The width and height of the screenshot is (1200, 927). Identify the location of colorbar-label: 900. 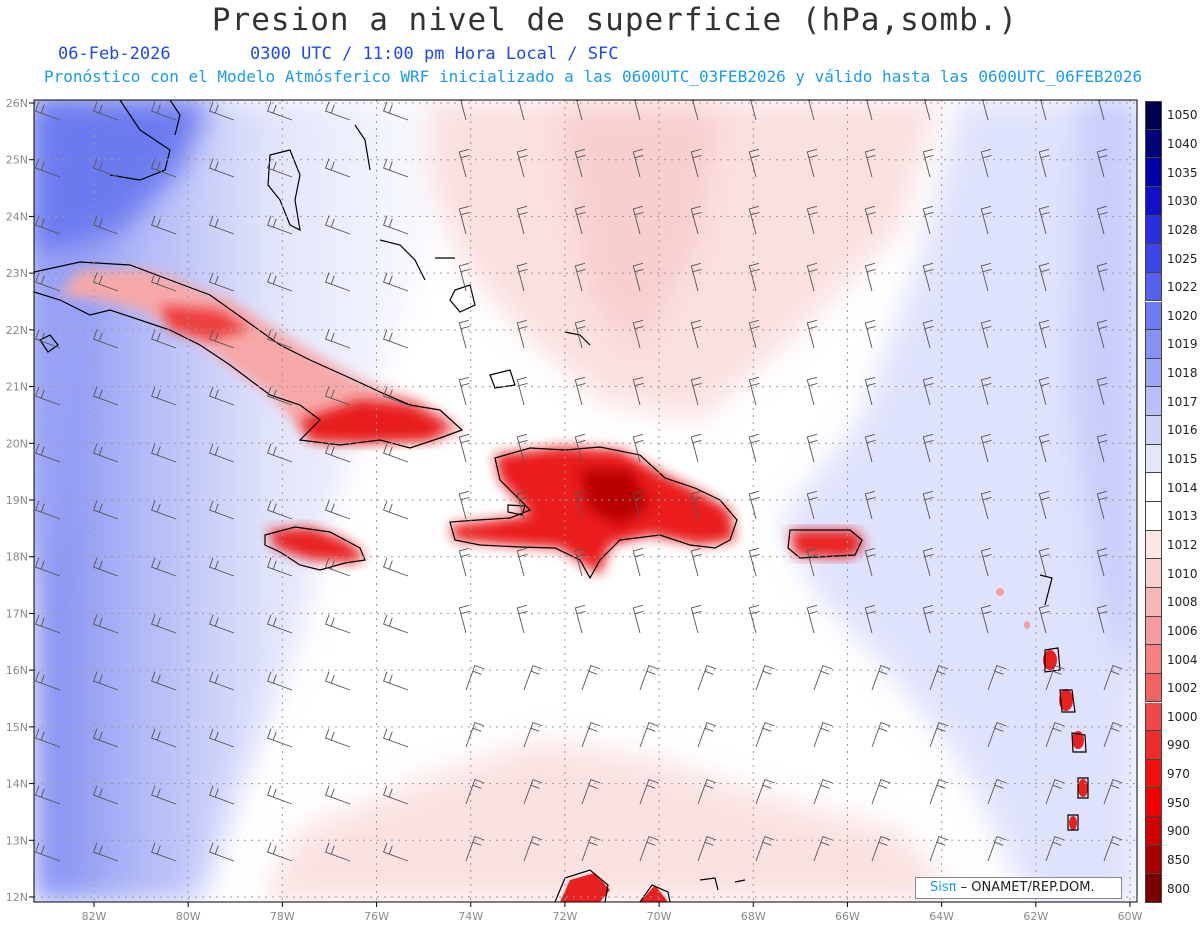
(1178, 831).